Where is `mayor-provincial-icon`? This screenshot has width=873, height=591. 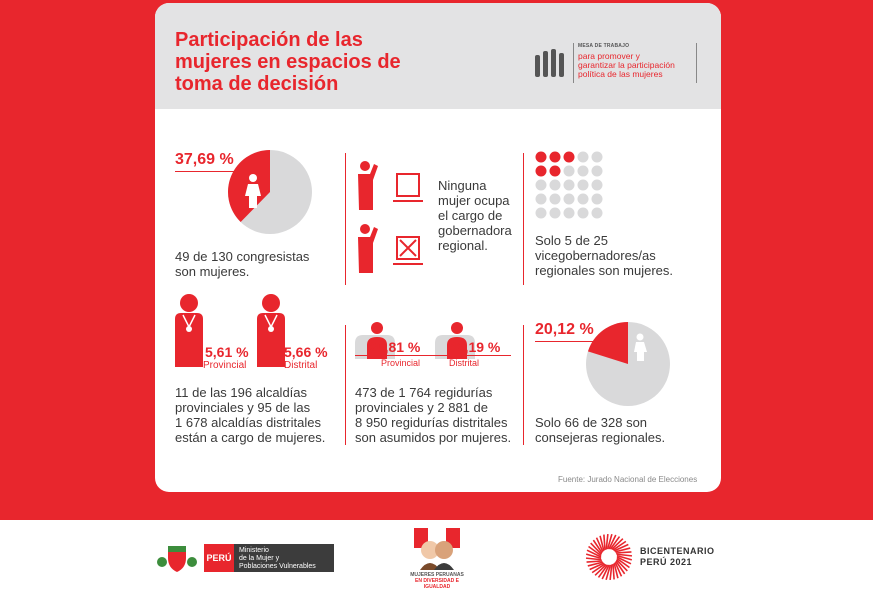
mayor-provincial-icon is located at coordinates (189, 330).